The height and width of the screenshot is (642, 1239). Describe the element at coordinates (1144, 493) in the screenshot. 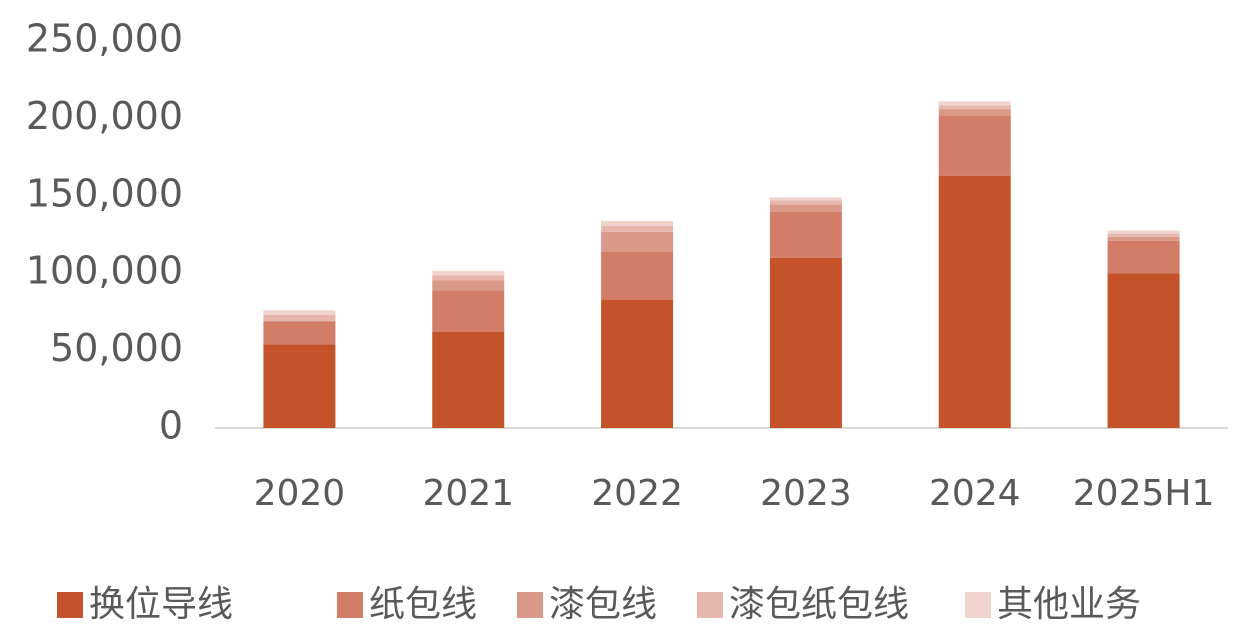

I see `x-tick-label: 2025H1` at that location.